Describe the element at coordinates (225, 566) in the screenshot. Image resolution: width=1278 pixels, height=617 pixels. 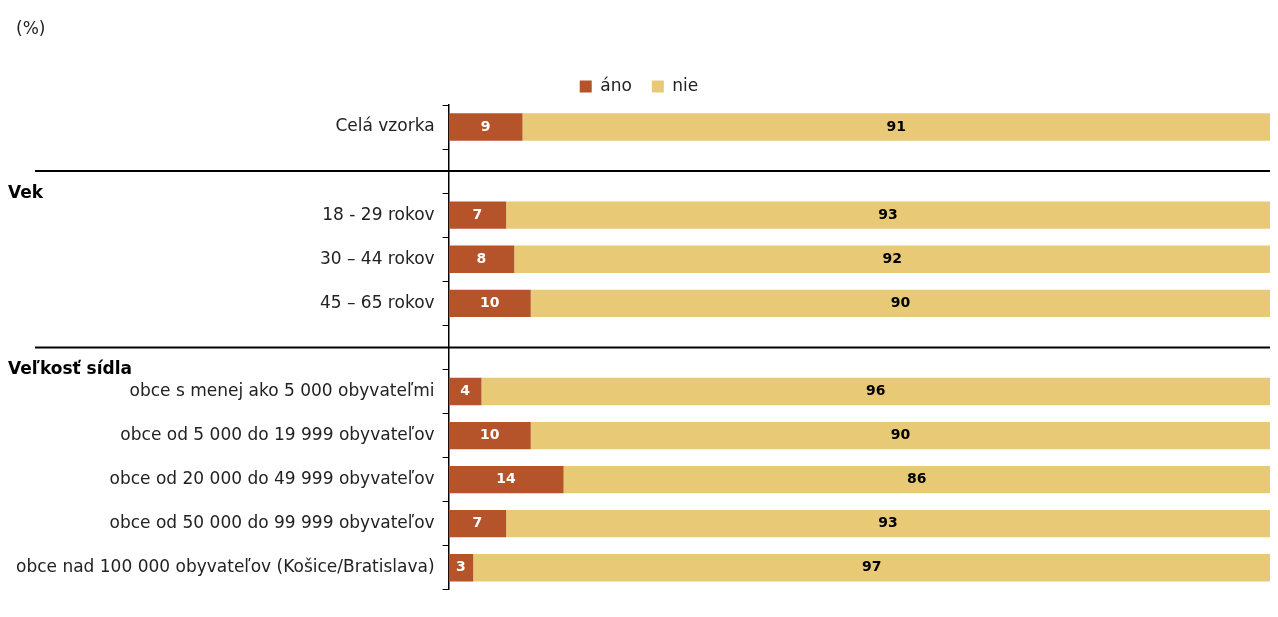
I see `y-tick-label: obce nad 100 000 obyvateľov (Košice/Bratislava)` at that location.